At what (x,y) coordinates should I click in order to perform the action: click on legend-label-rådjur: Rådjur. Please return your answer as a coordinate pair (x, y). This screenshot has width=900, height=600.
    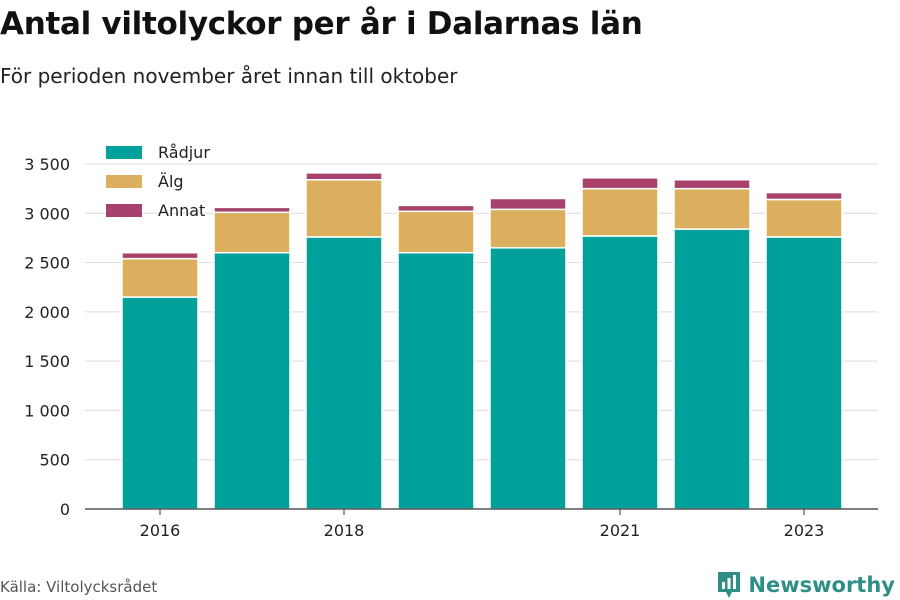
    Looking at the image, I should click on (184, 152).